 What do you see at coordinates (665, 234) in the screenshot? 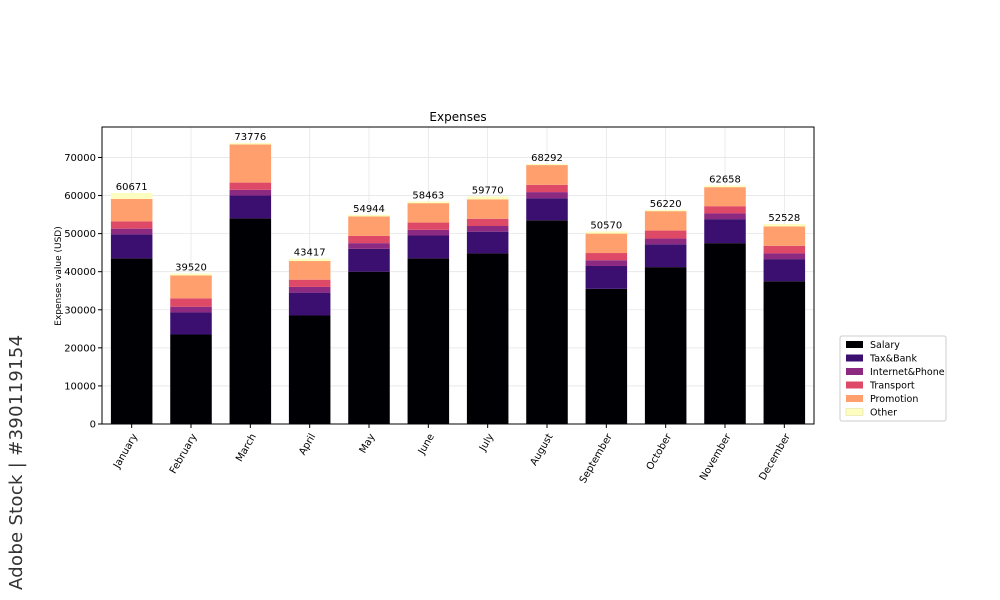
I see `bar-segment-transport-october` at bounding box center [665, 234].